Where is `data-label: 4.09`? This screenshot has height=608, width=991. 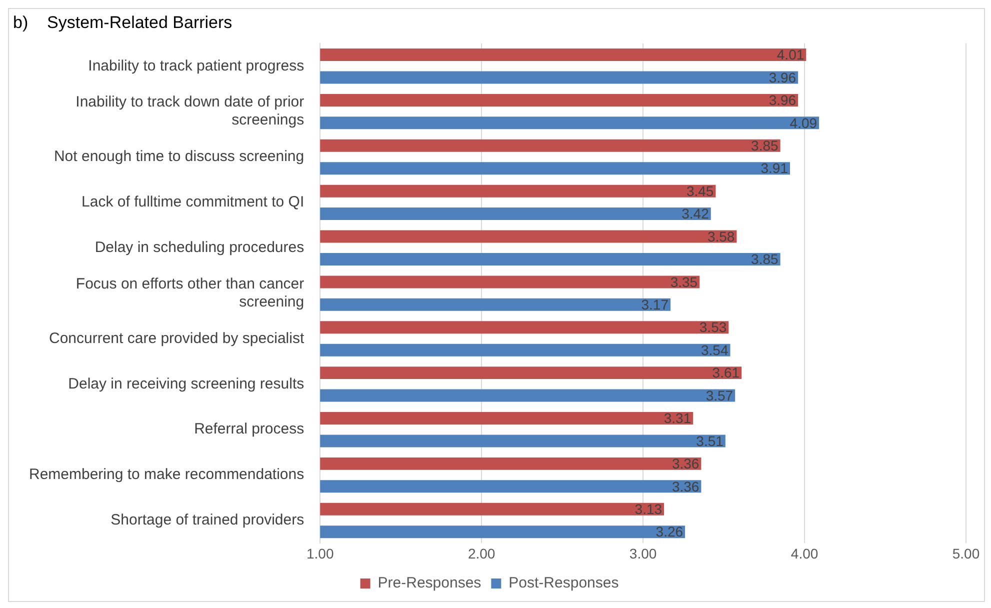 data-label: 4.09 is located at coordinates (804, 122).